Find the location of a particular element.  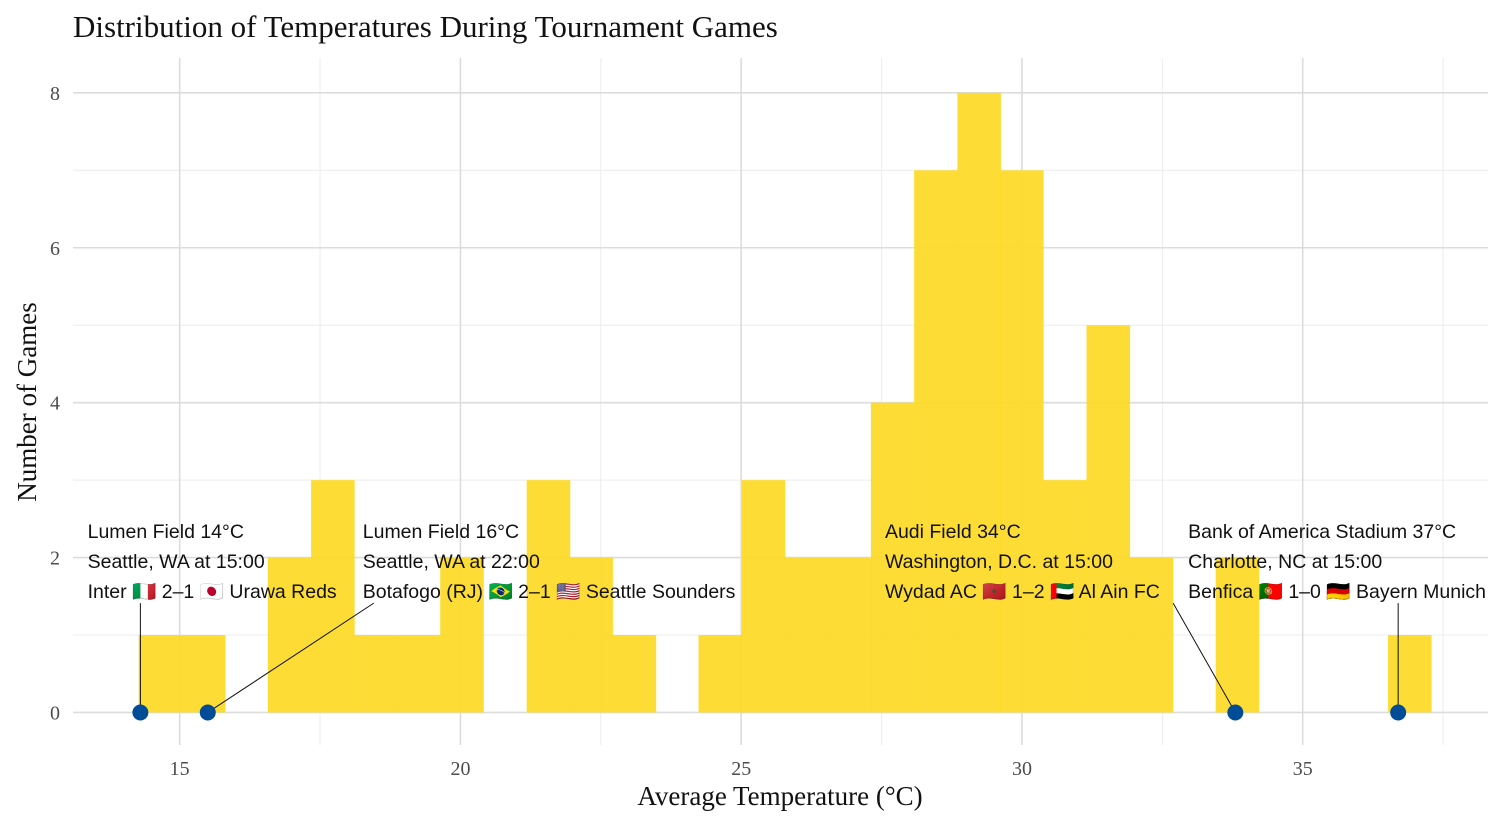

x-tick-label: 15 is located at coordinates (180, 769).